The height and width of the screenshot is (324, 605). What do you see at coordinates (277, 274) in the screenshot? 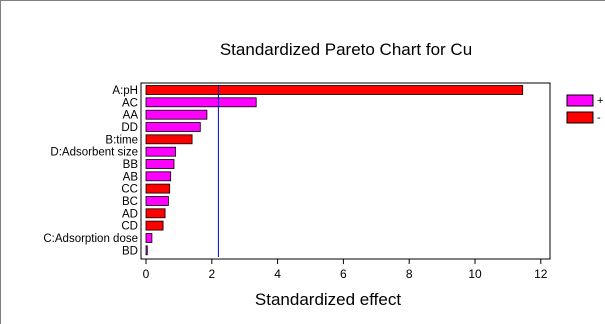
I see `x-tick-label-4: 4` at bounding box center [277, 274].